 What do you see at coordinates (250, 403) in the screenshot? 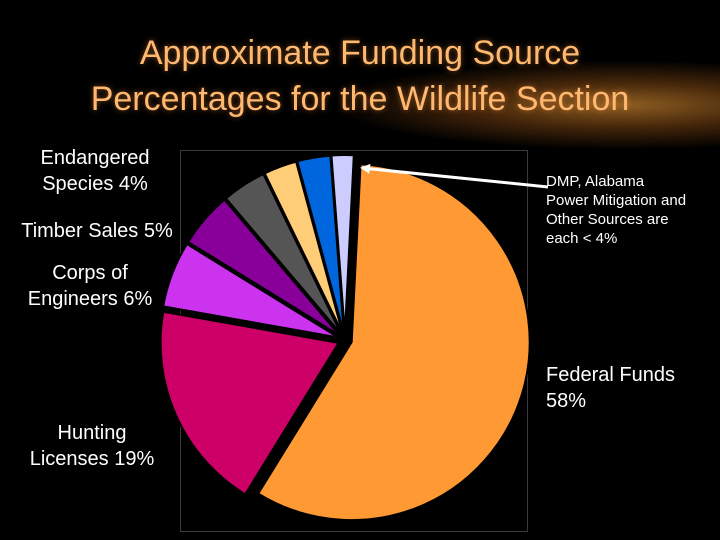
I see `pie-slice-hunting-licenses` at bounding box center [250, 403].